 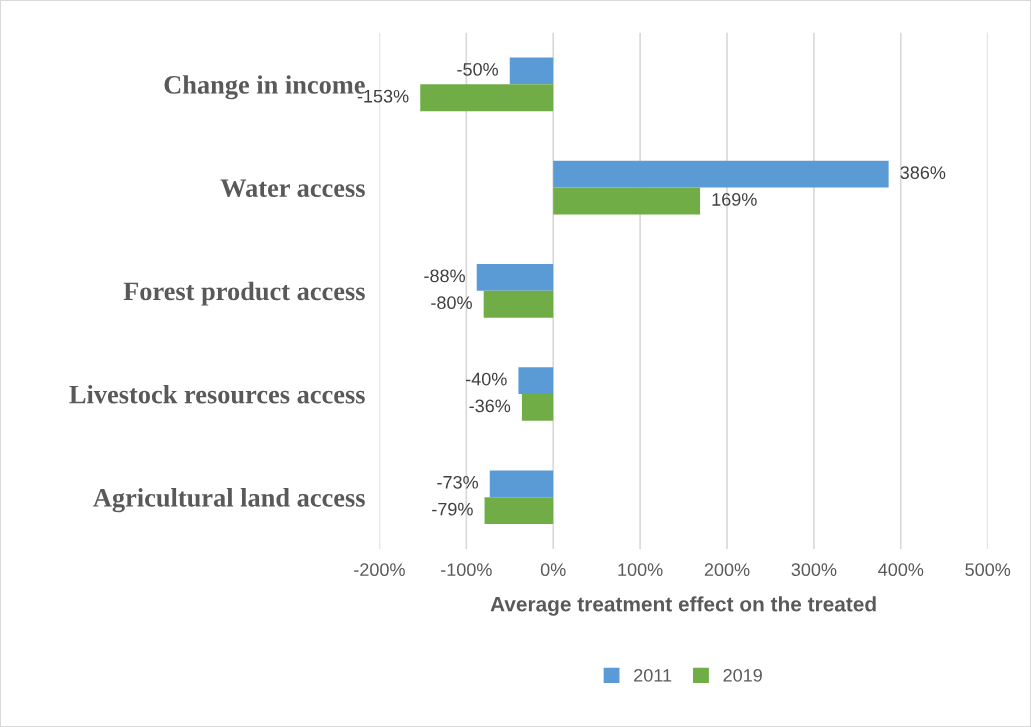 What do you see at coordinates (217, 394) in the screenshot?
I see `y-tick-label: Livestock resources access` at bounding box center [217, 394].